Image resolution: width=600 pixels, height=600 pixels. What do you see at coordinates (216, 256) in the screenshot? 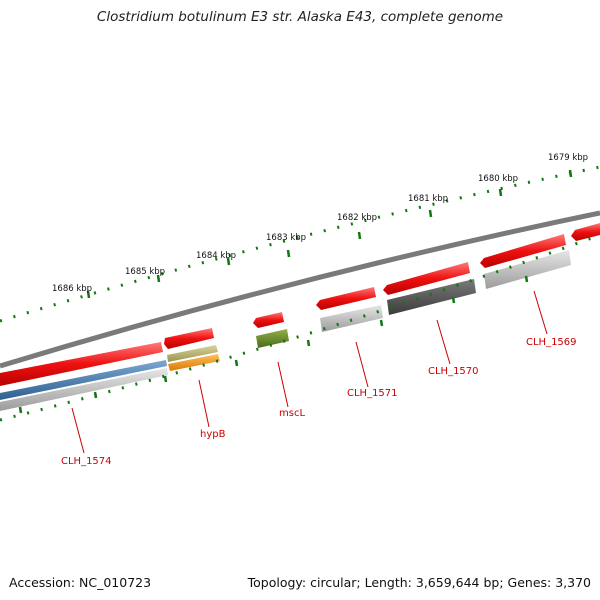
I see `ruler-label-1684: 1684 kbp` at bounding box center [216, 256].